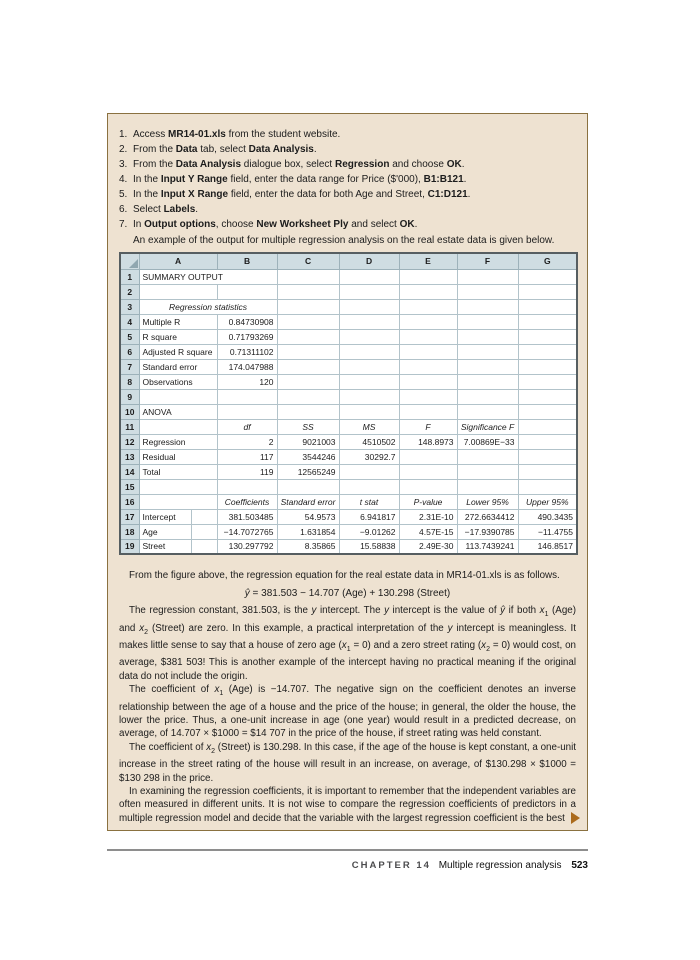 This screenshot has height=960, width=700. I want to click on footer-rule, so click(347, 850).